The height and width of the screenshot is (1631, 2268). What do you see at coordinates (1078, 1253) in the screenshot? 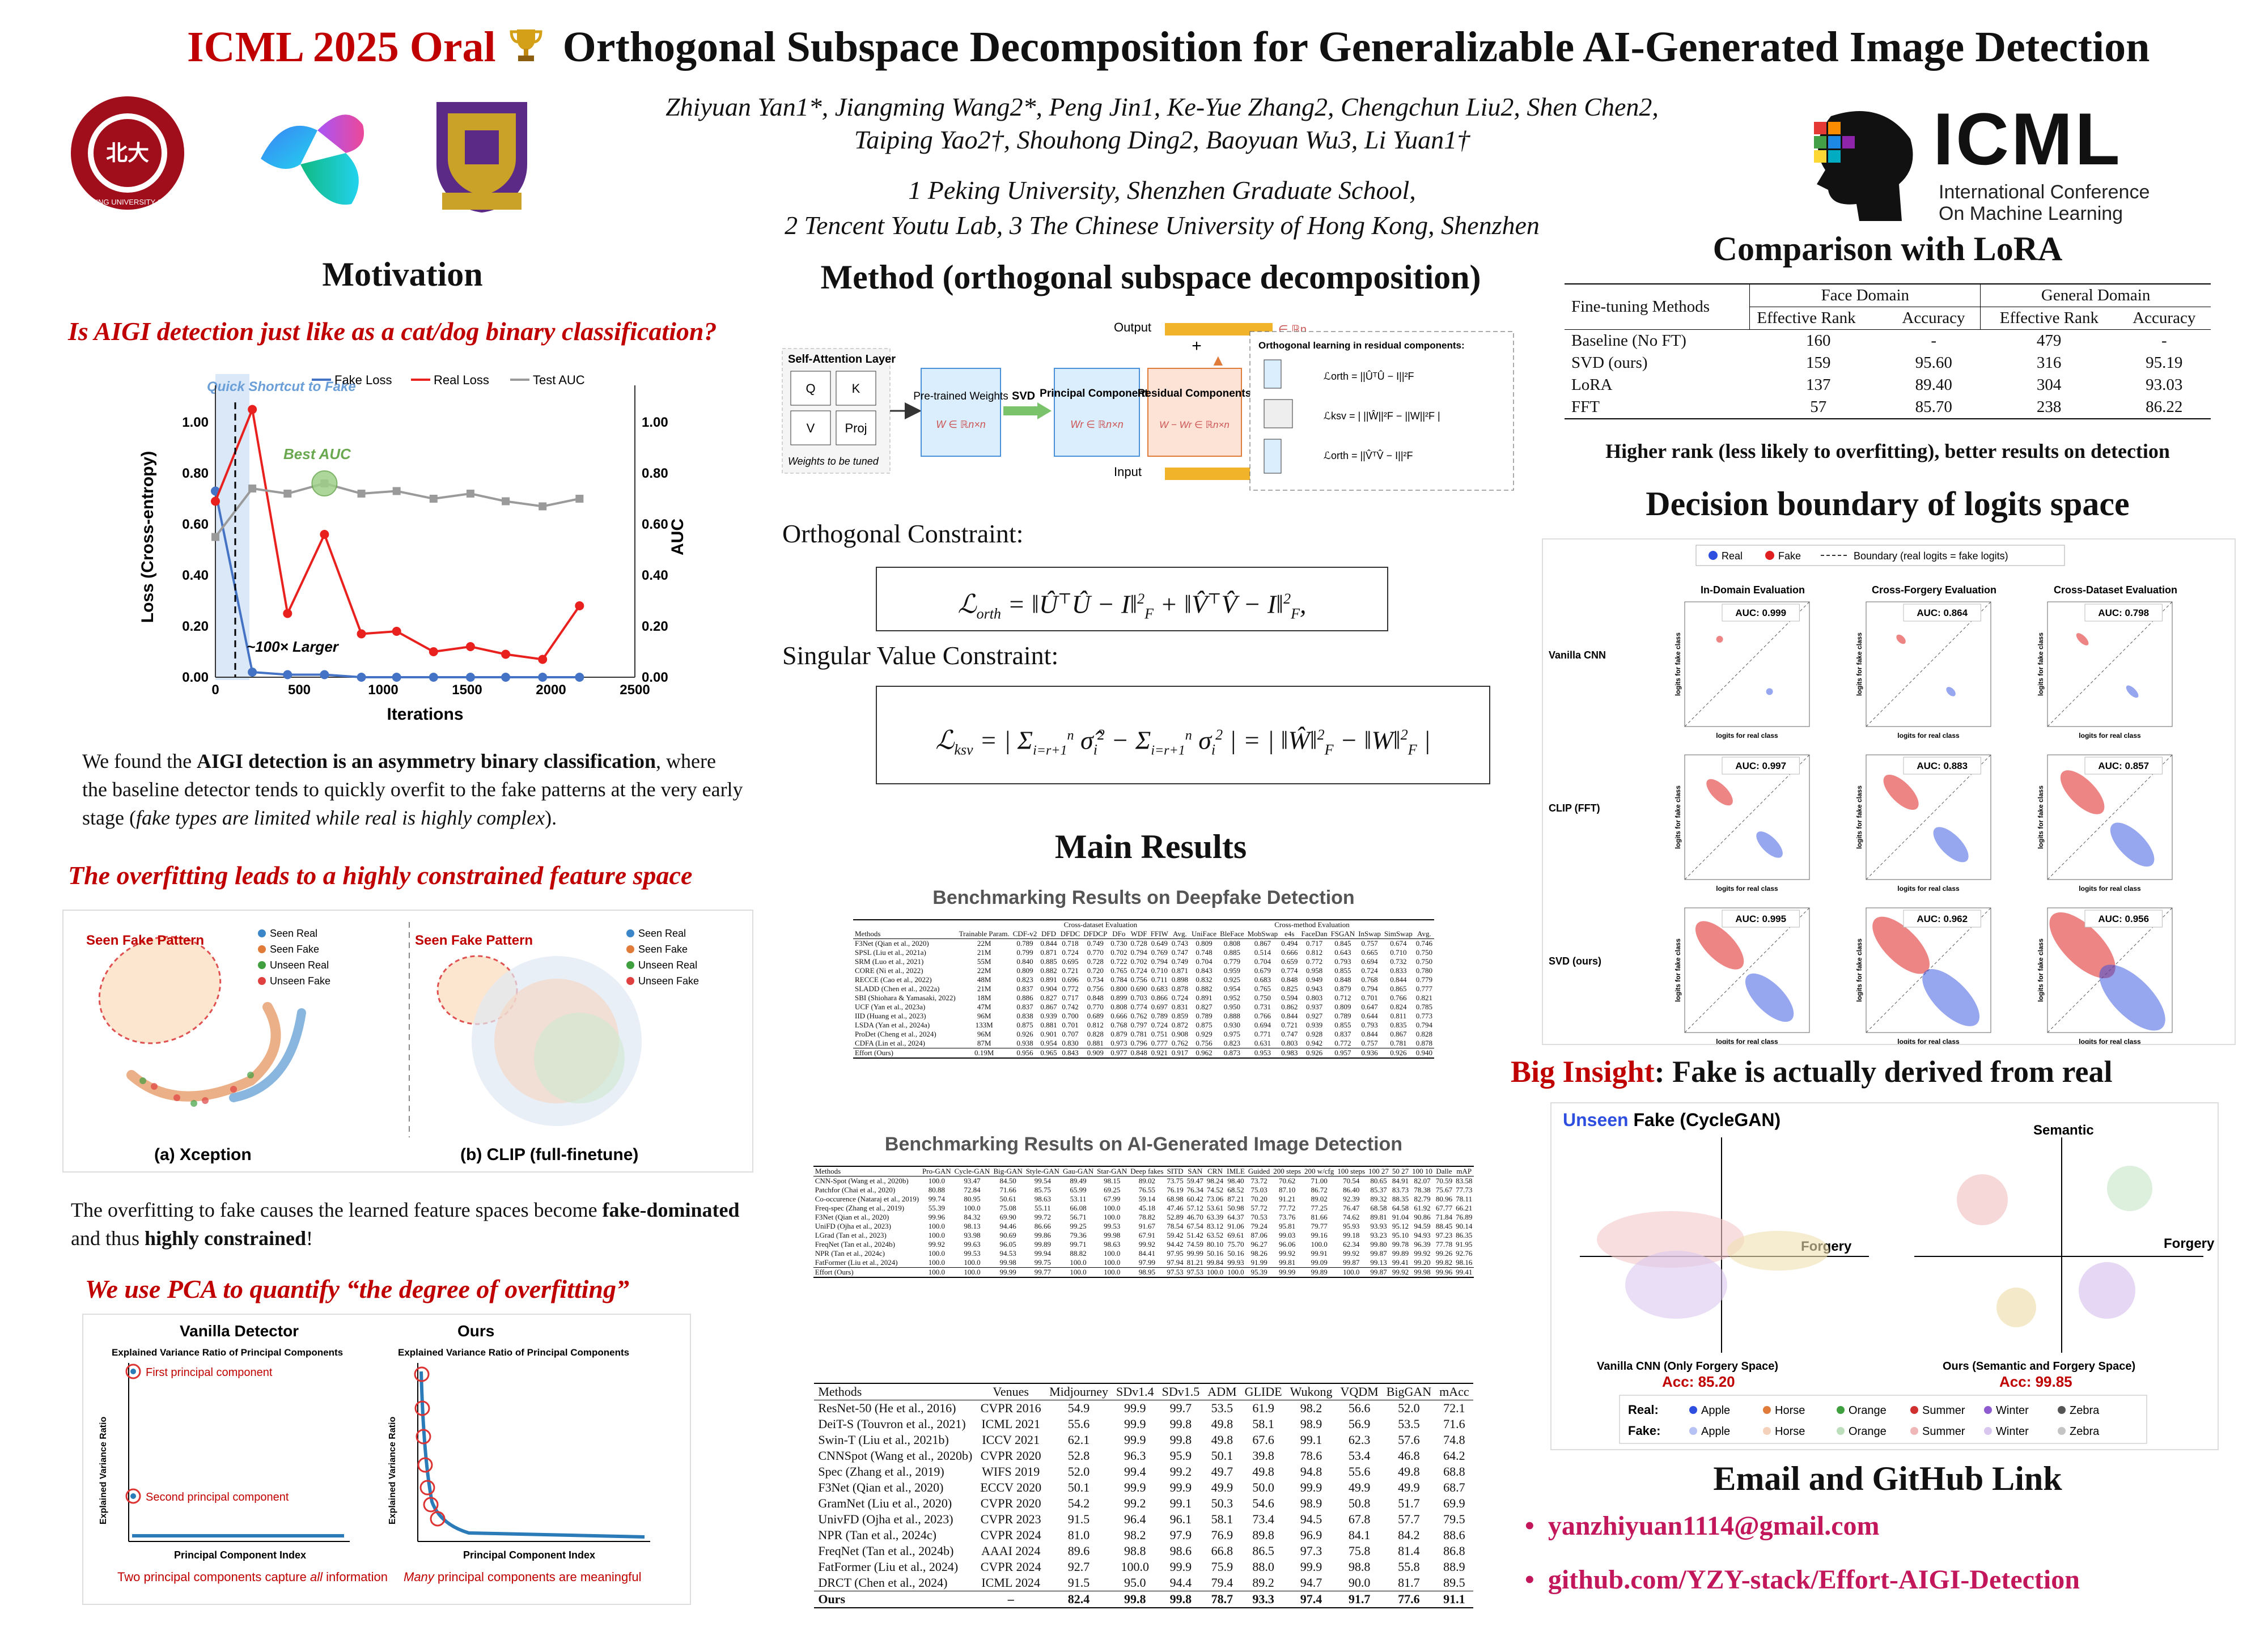
I see `aigi-cell: 88.82` at bounding box center [1078, 1253].